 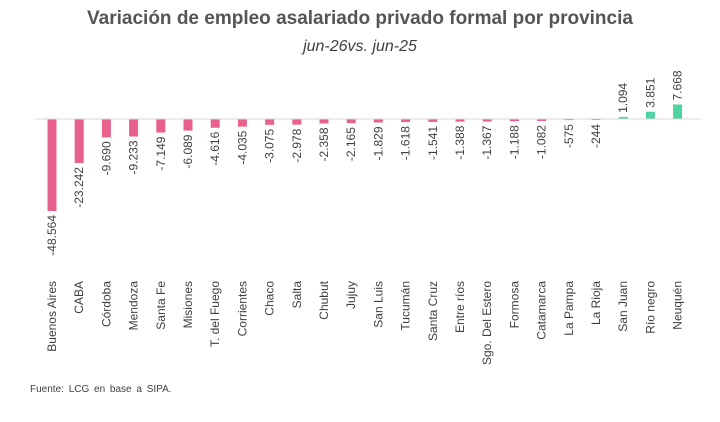 What do you see at coordinates (270, 298) in the screenshot?
I see `category-label: Chaco` at bounding box center [270, 298].